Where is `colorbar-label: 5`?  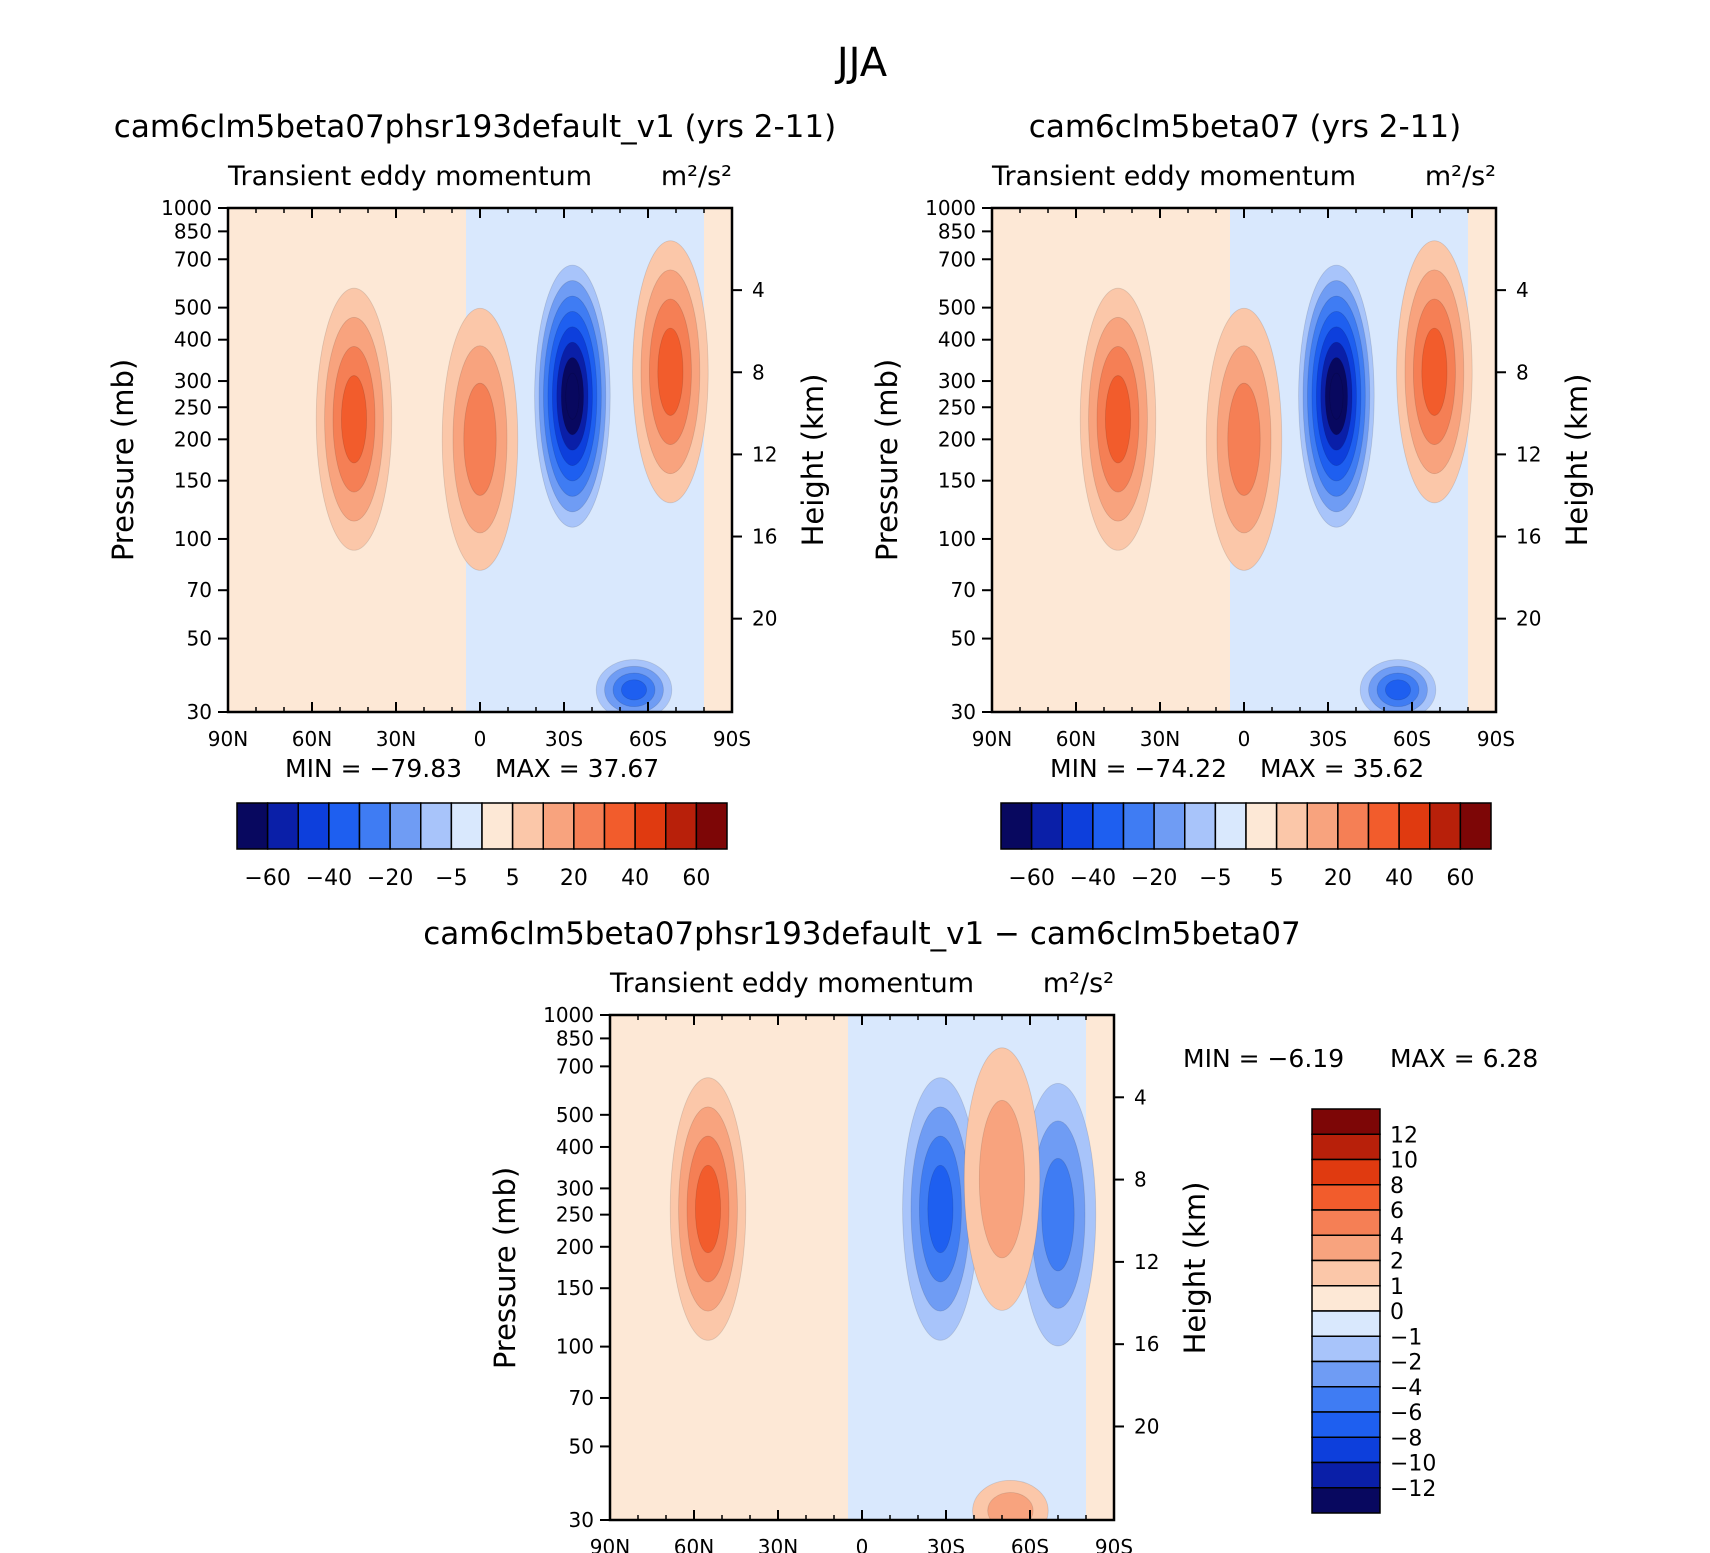
colorbar-label: 5 is located at coordinates (513, 878).